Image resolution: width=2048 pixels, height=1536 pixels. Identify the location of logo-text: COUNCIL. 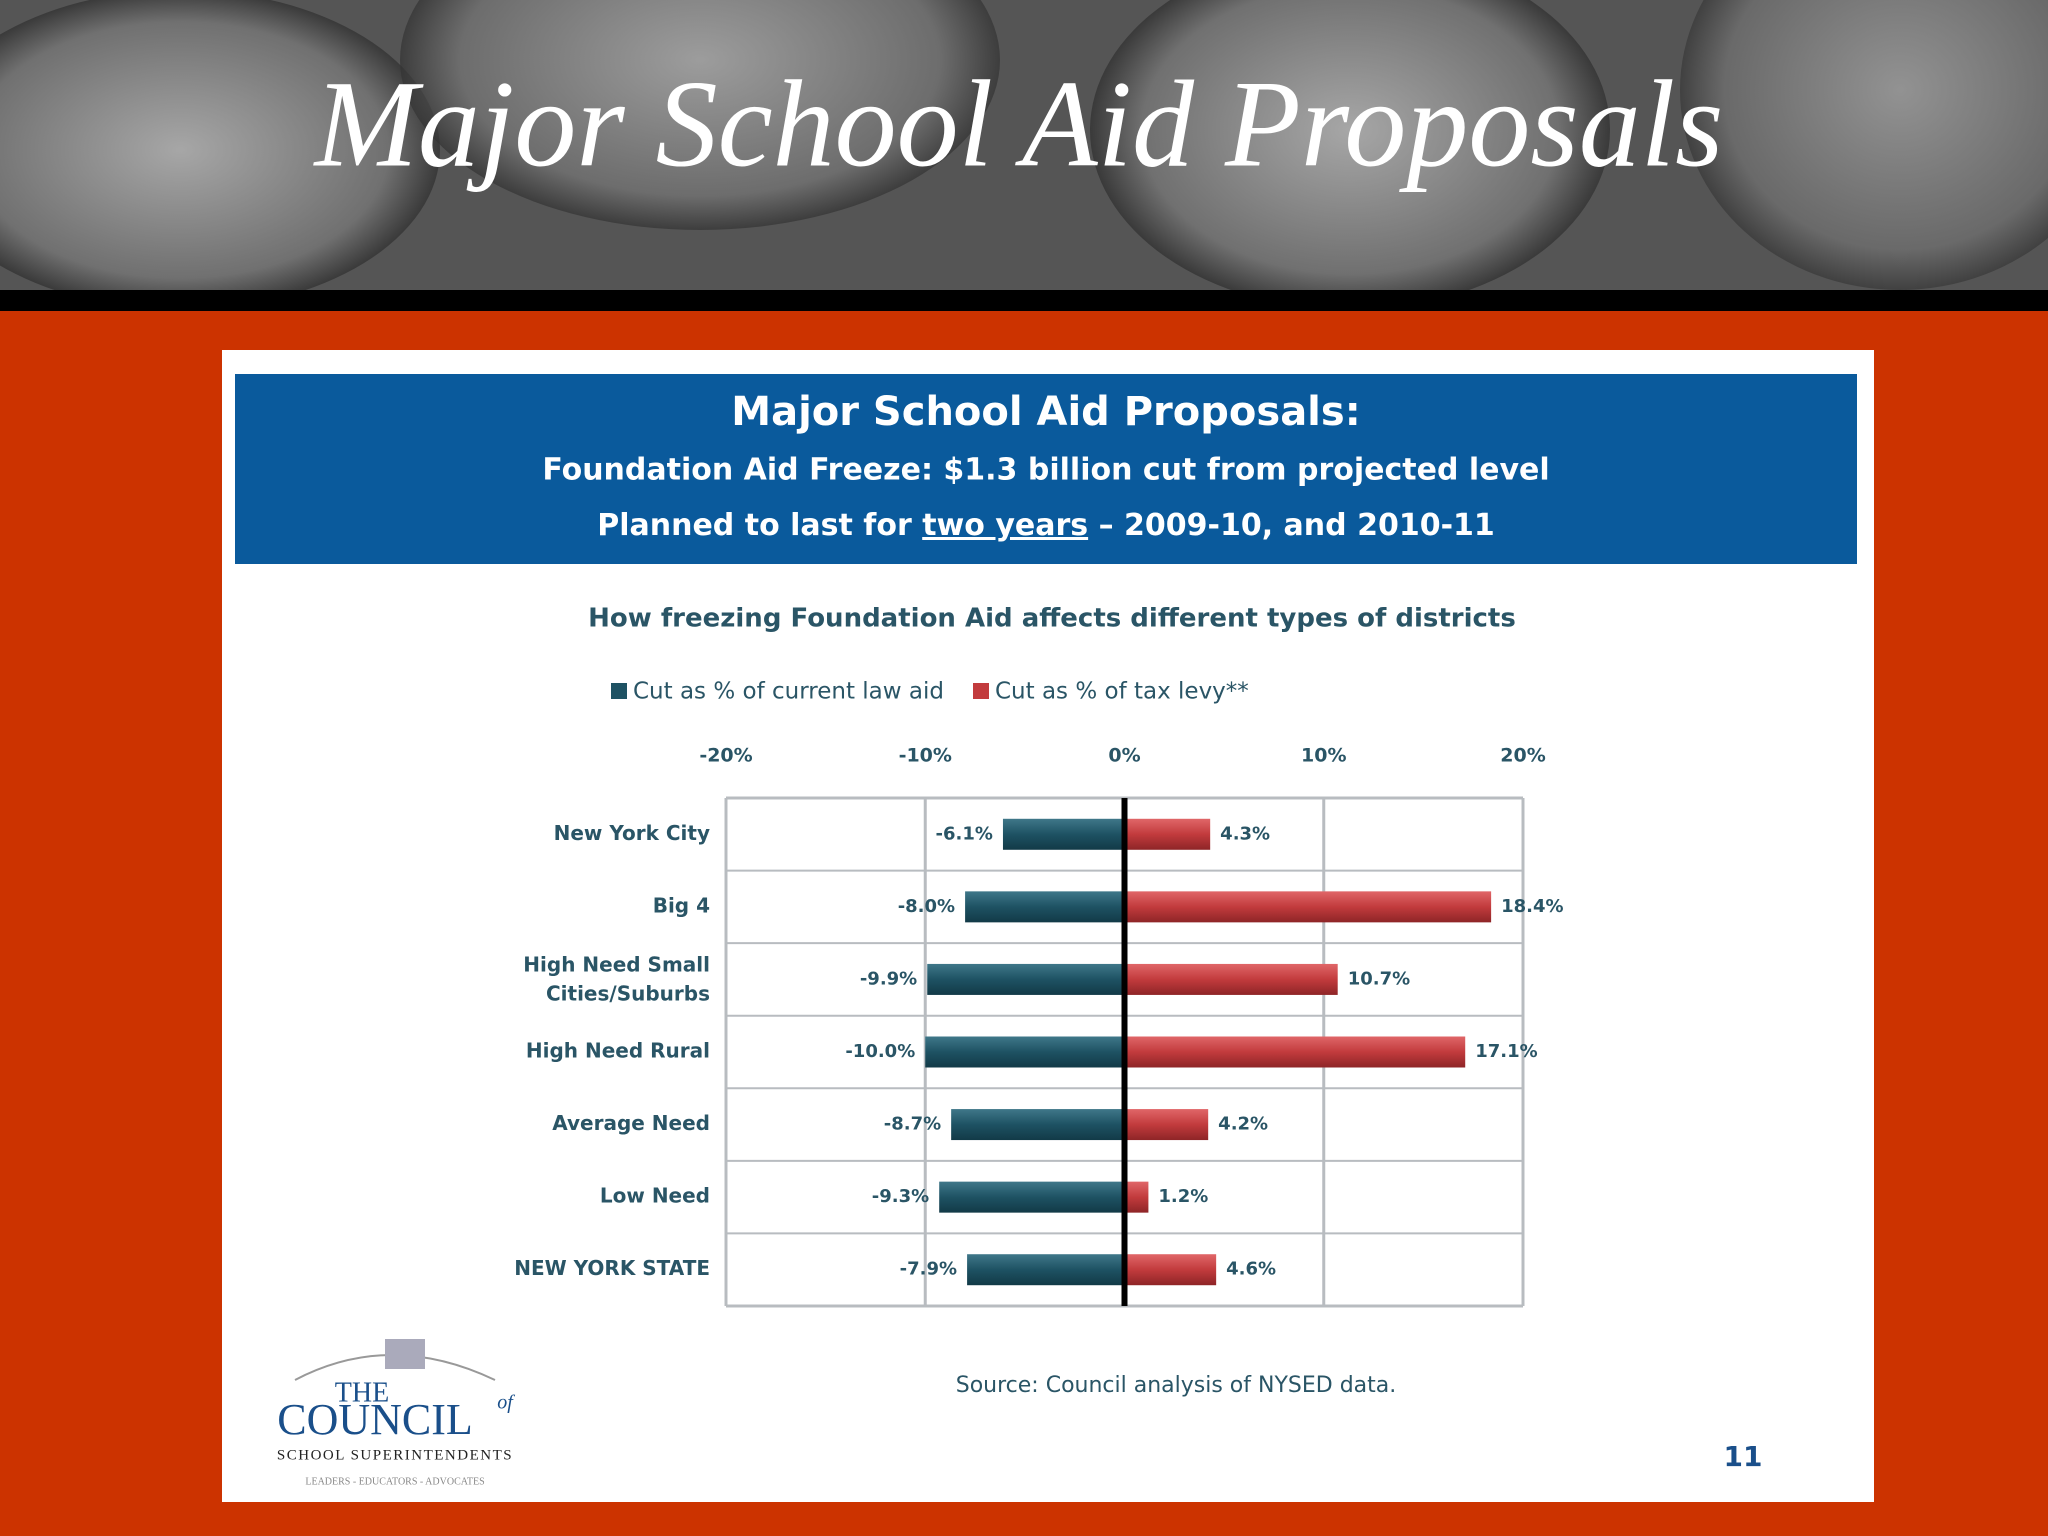
(375, 1419).